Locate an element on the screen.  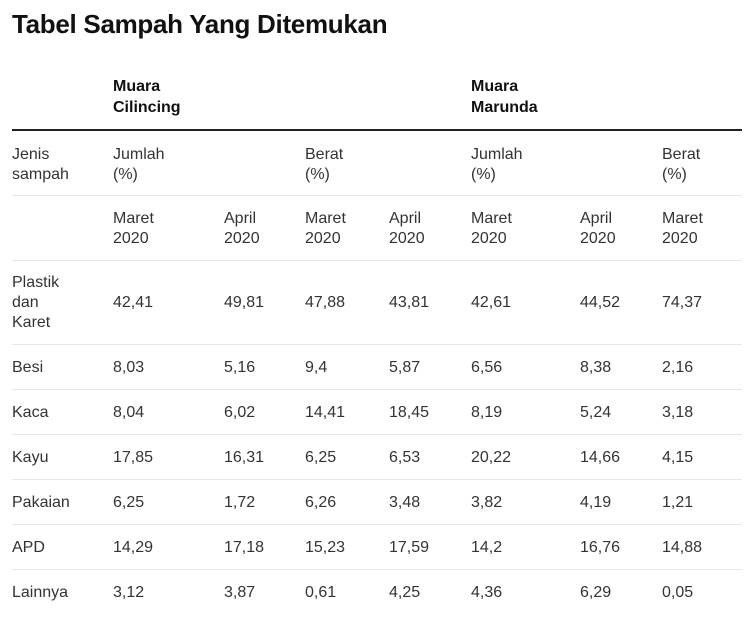
table-cell: 18,45 is located at coordinates (409, 412).